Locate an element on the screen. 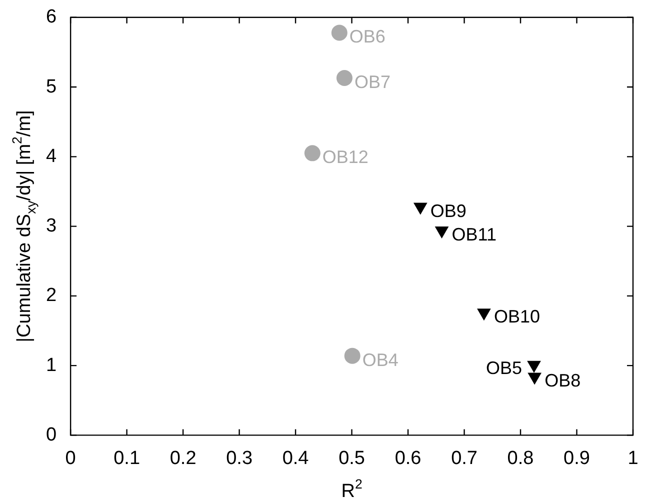 The width and height of the screenshot is (647, 502). y-tick-label: 0 is located at coordinates (51, 435).